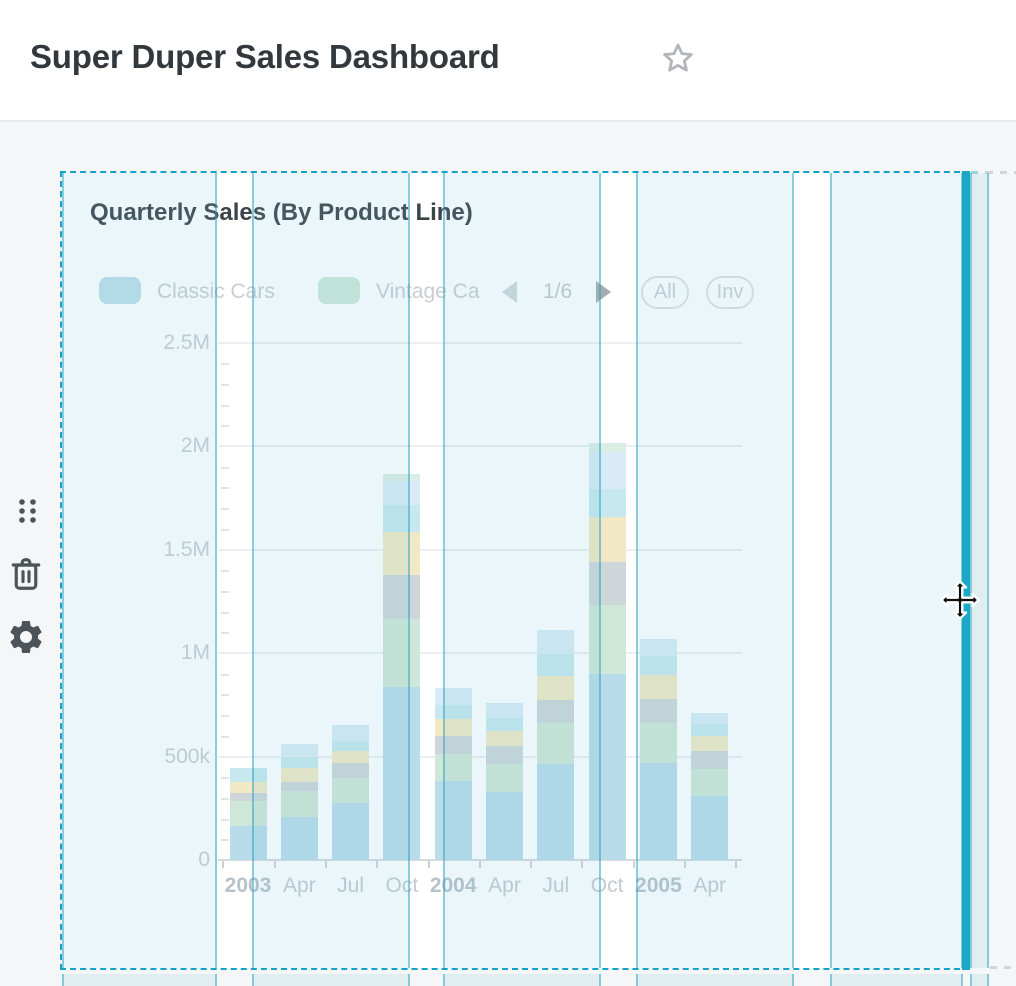  I want to click on y-axis-label: 0, so click(204, 859).